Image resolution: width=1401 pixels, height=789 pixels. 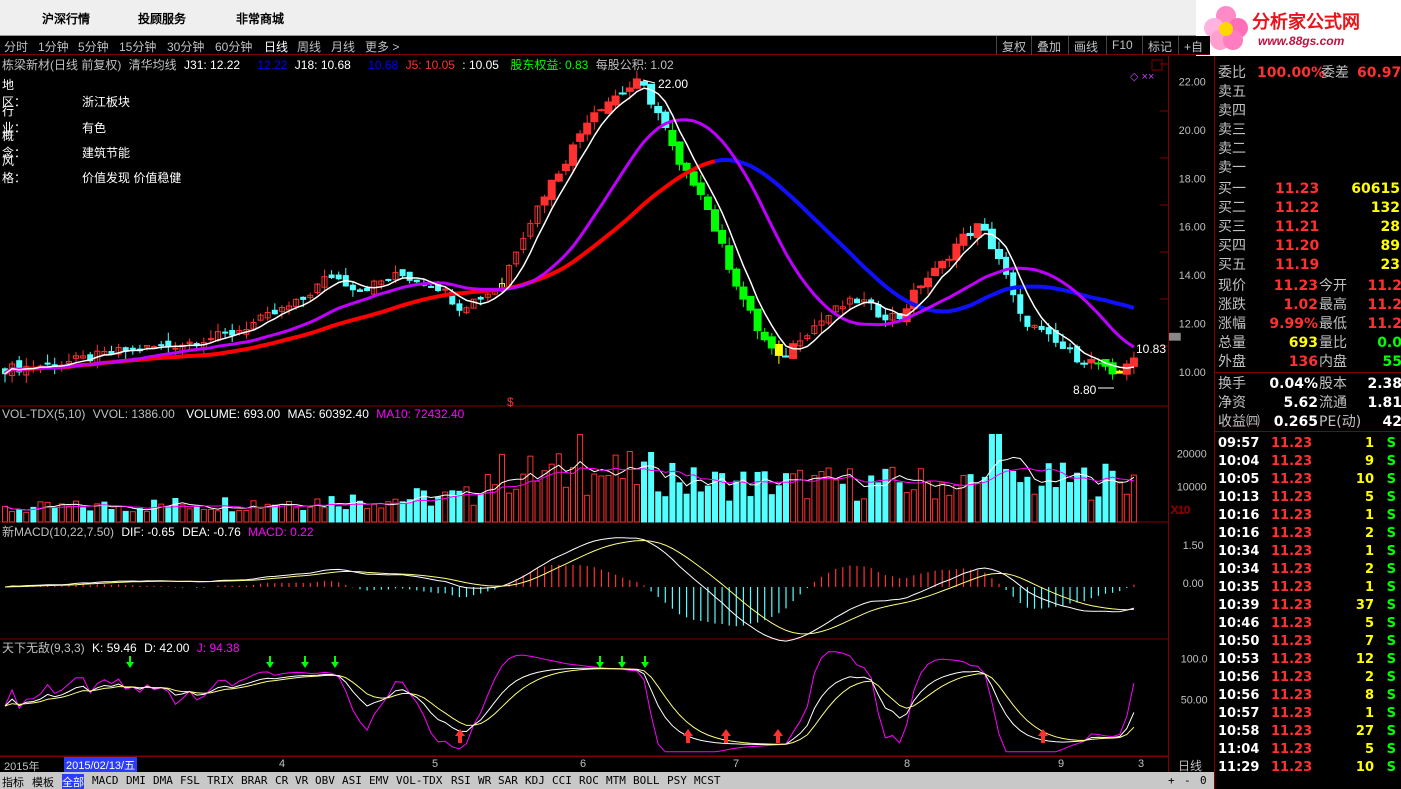 I want to click on indicator-tab: MTM, so click(x=616, y=780).